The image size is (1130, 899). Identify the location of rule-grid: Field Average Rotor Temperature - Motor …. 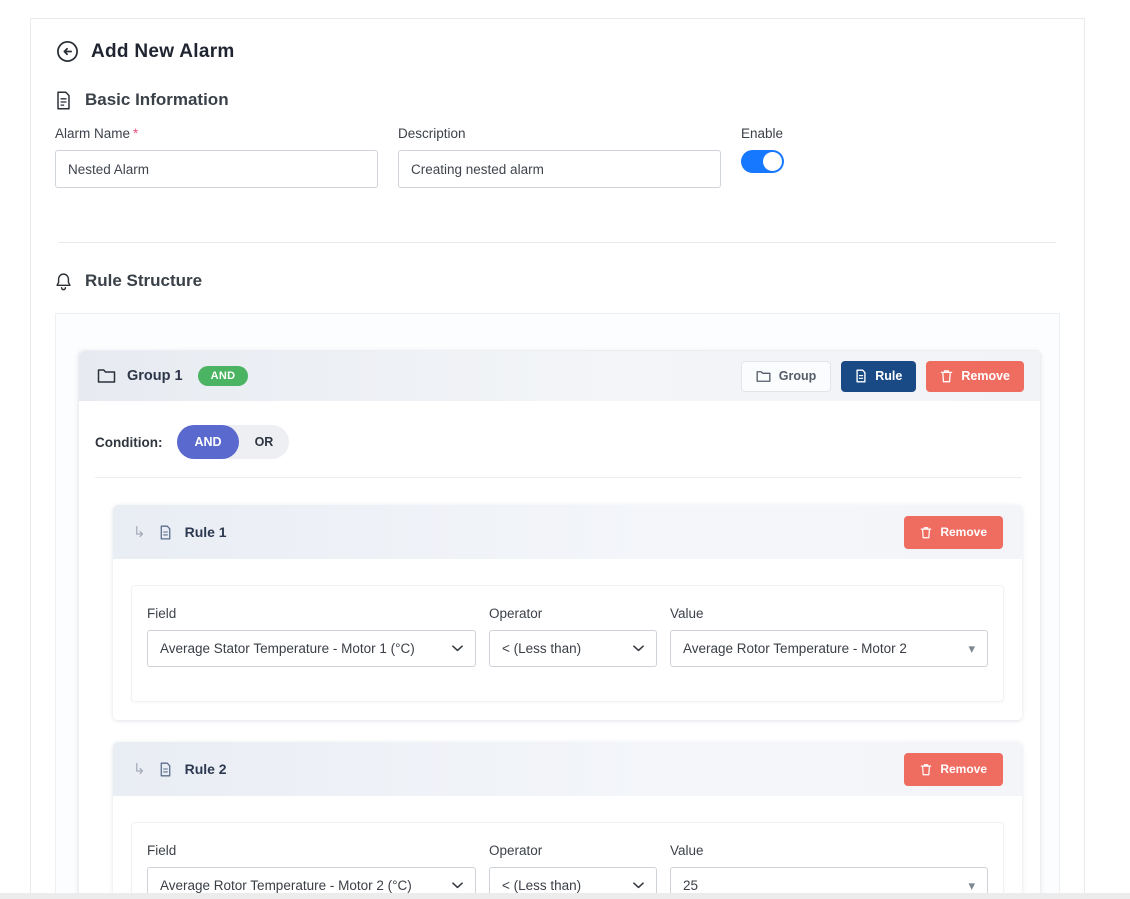
(567, 871).